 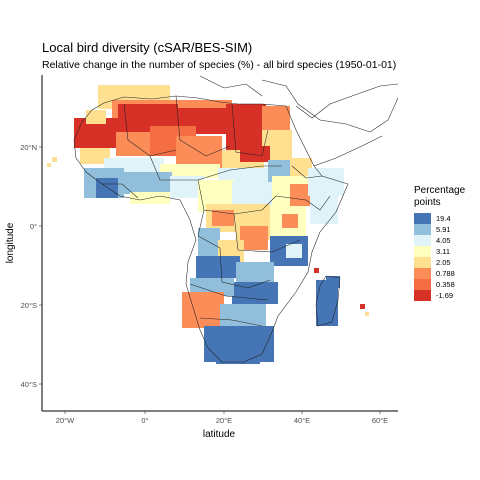 I want to click on legend-item: 5.91, so click(x=439, y=229).